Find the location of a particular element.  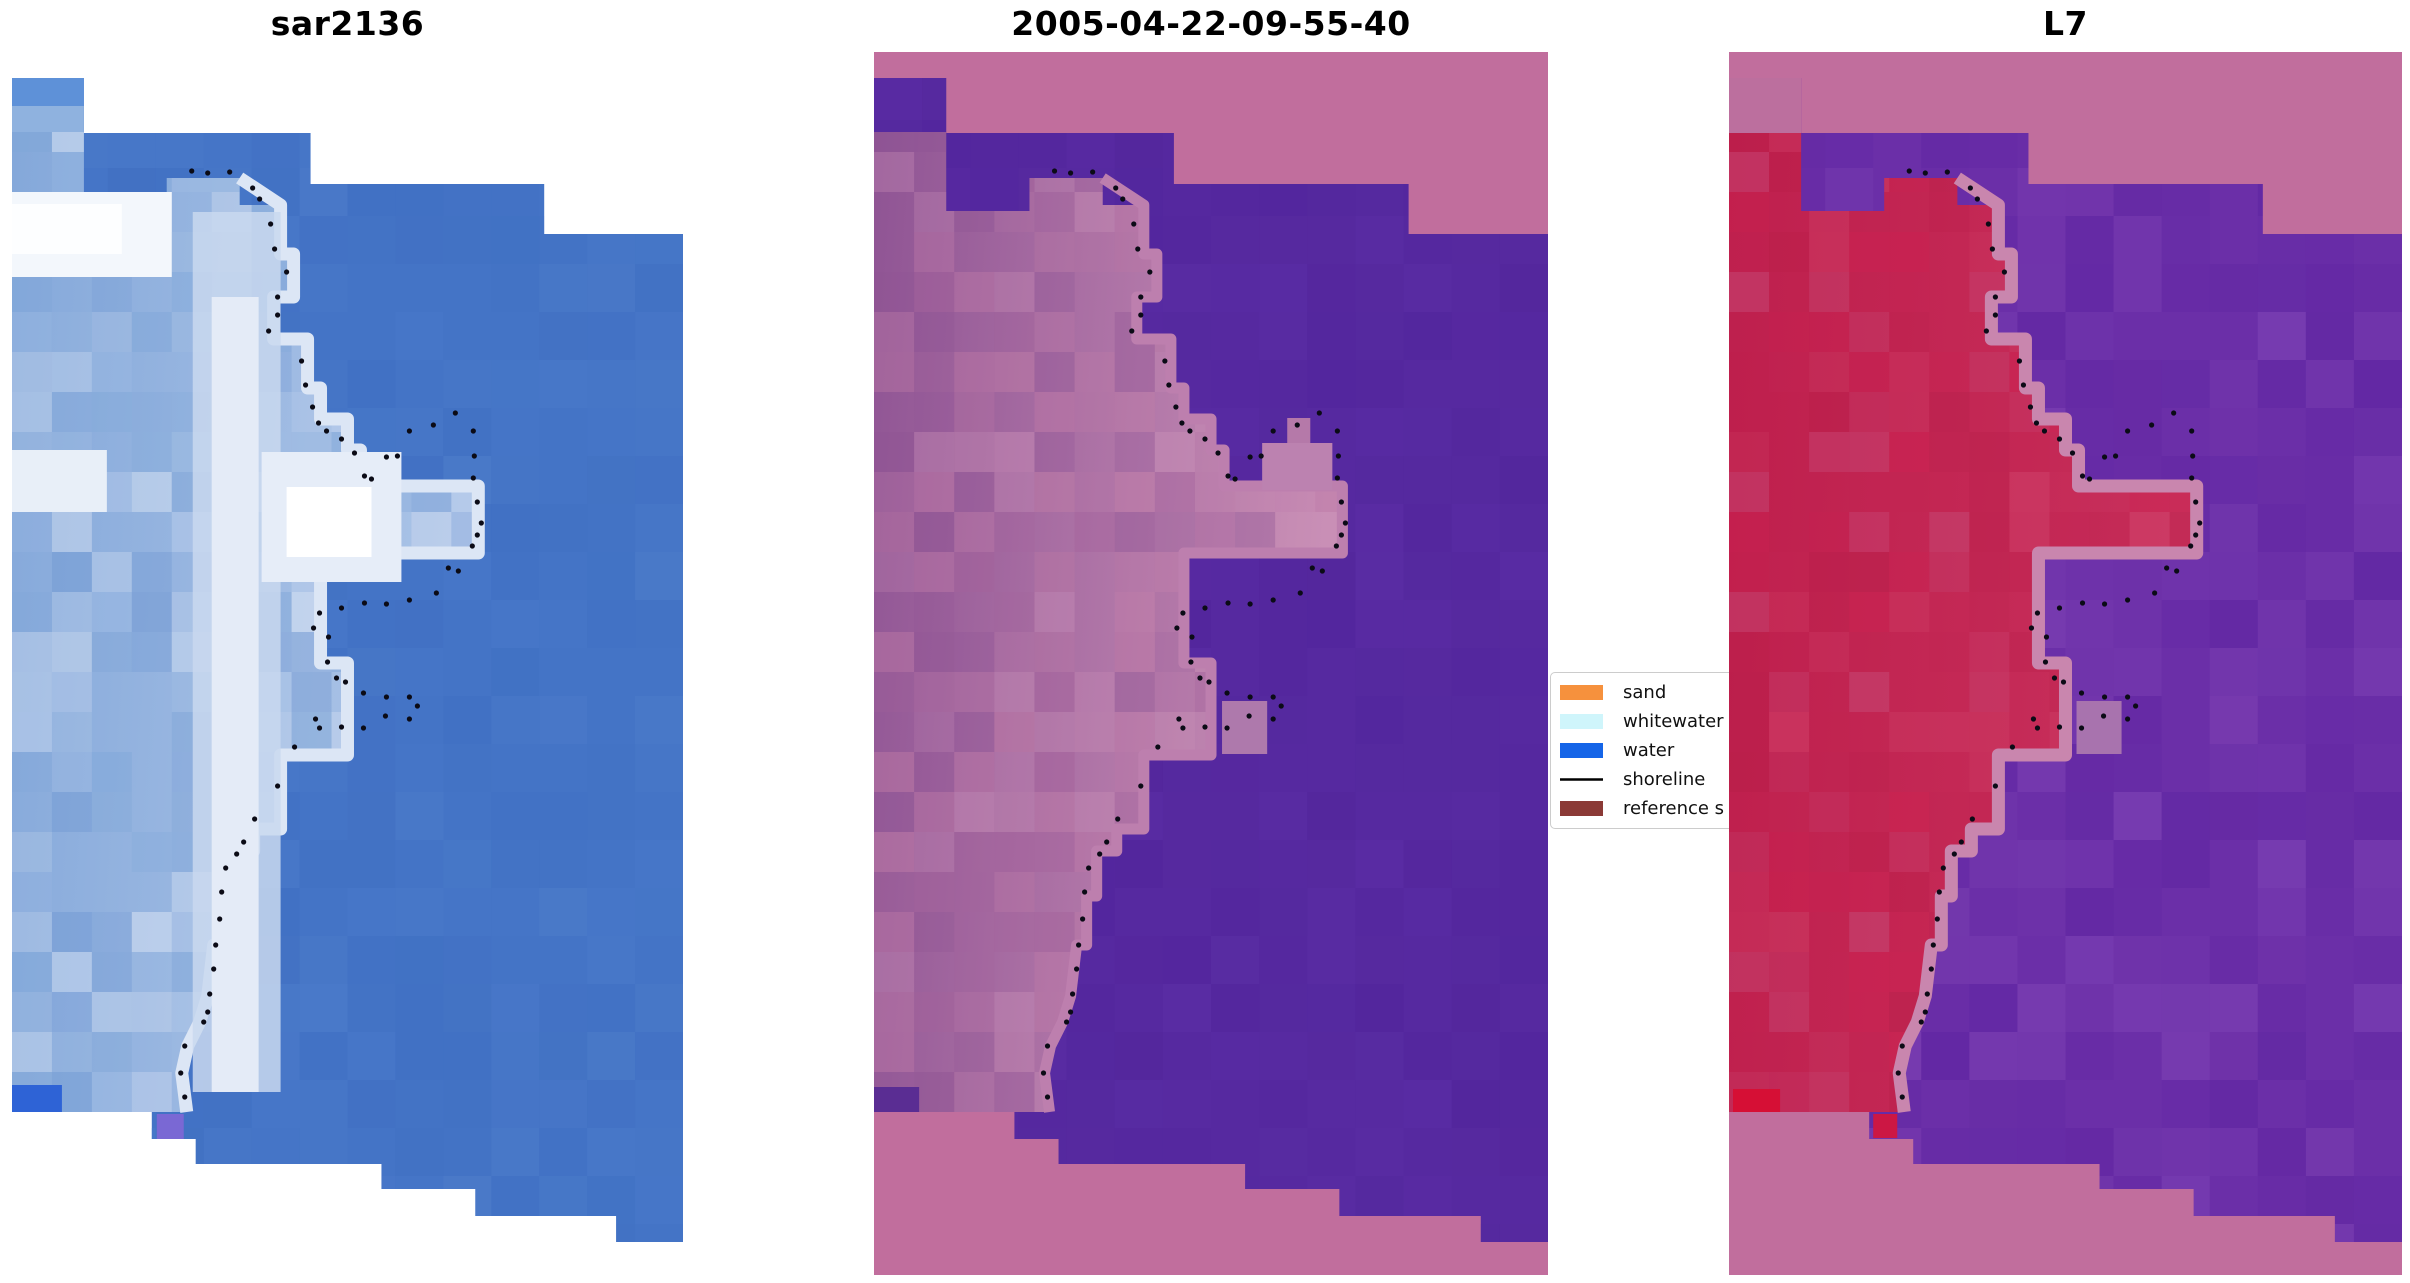

sar-purple-pixel is located at coordinates (170, 1126).